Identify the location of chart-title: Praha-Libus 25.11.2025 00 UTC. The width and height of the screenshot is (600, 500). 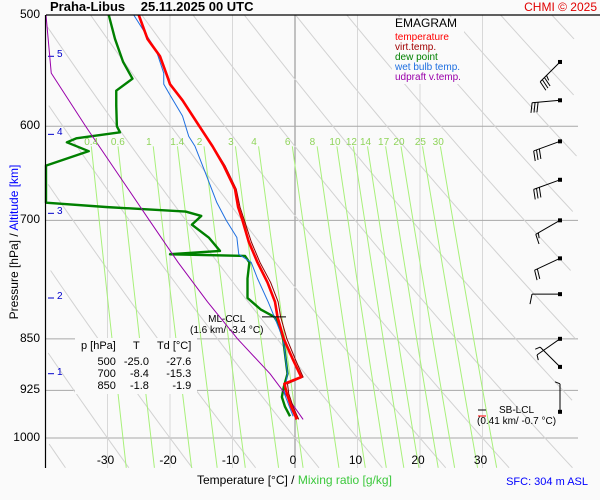
(152, 7).